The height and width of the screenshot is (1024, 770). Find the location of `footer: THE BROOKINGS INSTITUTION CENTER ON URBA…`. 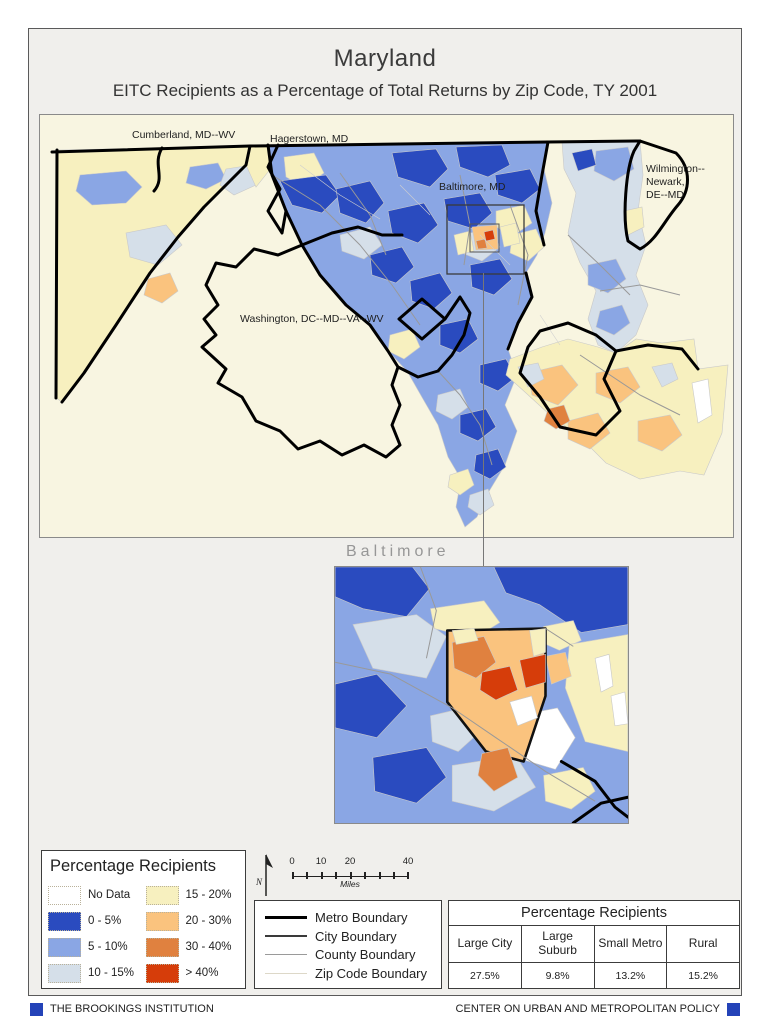

footer: THE BROOKINGS INSTITUTION CENTER ON URBA… is located at coordinates (385, 1009).